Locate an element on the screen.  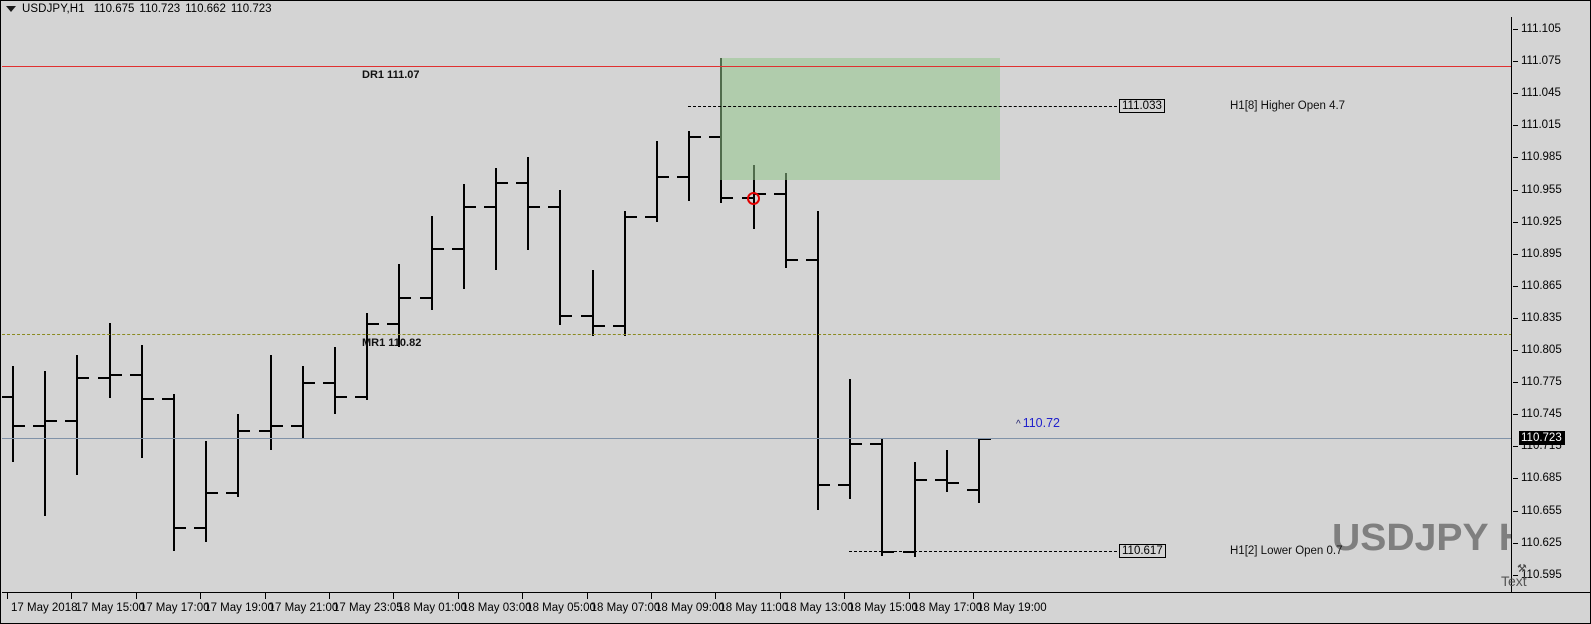
higher-open-description: H1[8] Higher Open 4.7 is located at coordinates (1288, 106).